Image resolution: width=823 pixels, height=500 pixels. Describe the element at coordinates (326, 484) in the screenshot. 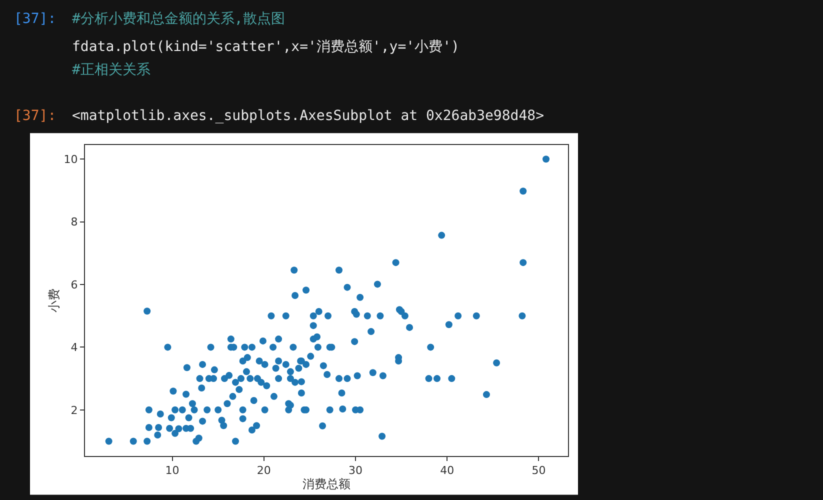

I see `x-axis-title: 消费总额` at that location.